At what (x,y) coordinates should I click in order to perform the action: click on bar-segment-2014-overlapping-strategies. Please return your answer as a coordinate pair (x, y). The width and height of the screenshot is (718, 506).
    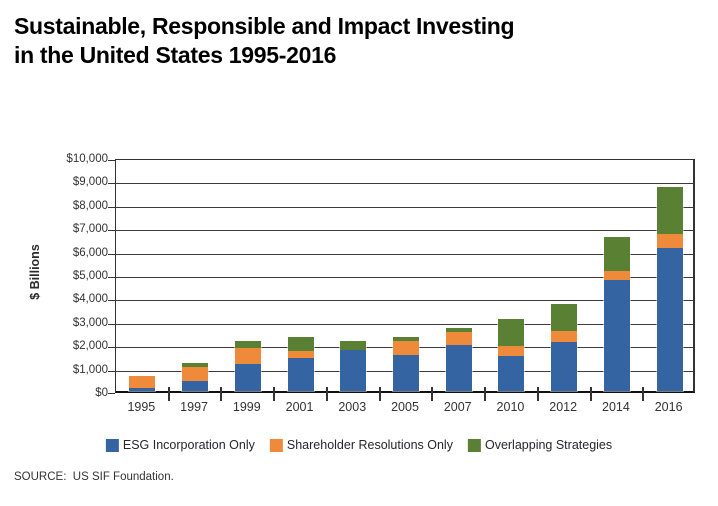
    Looking at the image, I should click on (616, 254).